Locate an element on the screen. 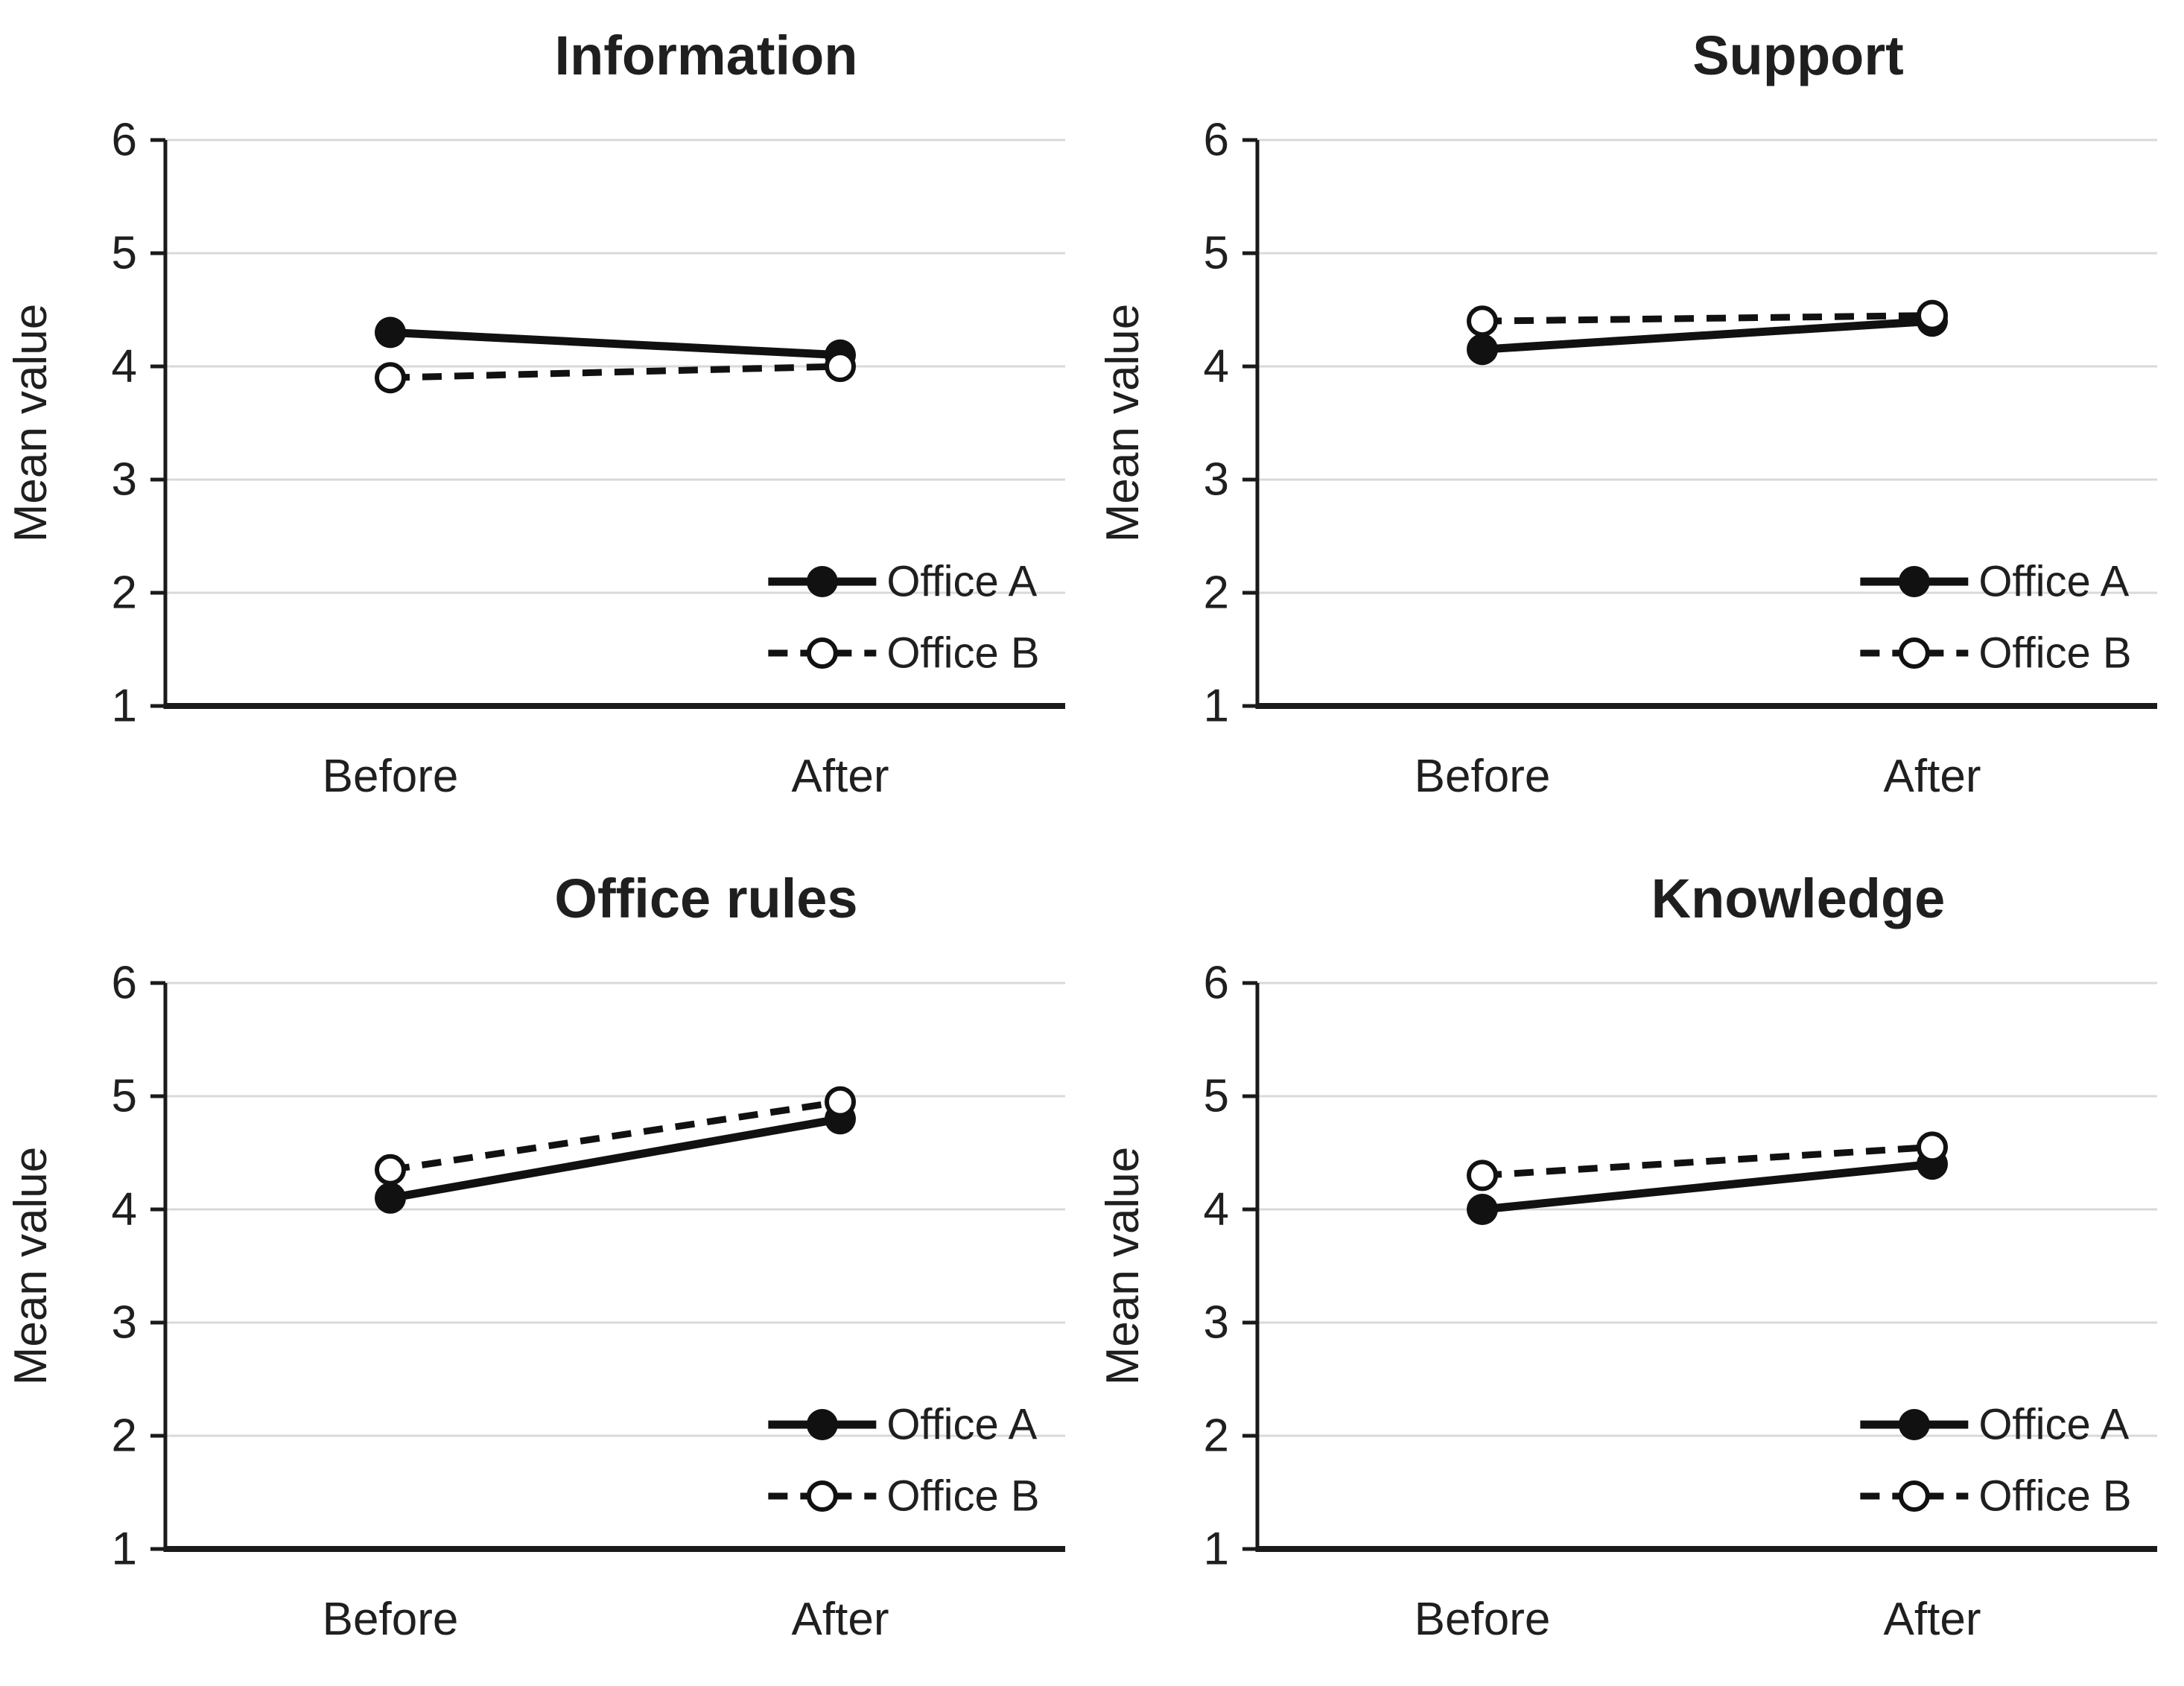 Image resolution: width=2184 pixels, height=1686 pixels. chart-title: Support is located at coordinates (1798, 55).